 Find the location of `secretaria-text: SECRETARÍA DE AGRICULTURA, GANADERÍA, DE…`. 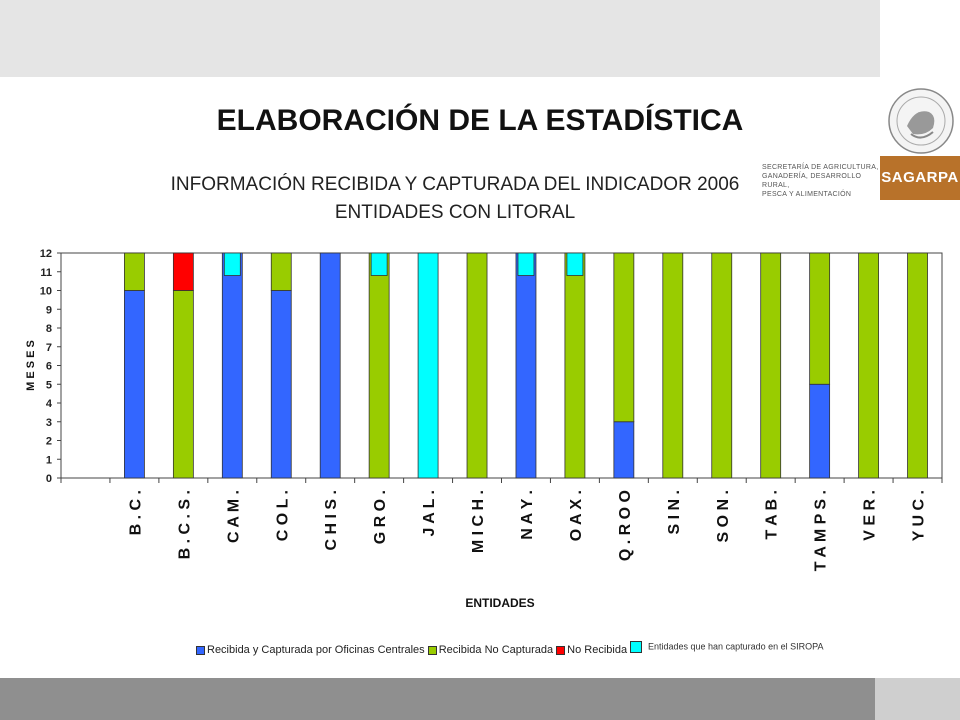

secretaria-text: SECRETARÍA DE AGRICULTURA, GANADERÍA, DE… is located at coordinates (820, 181).